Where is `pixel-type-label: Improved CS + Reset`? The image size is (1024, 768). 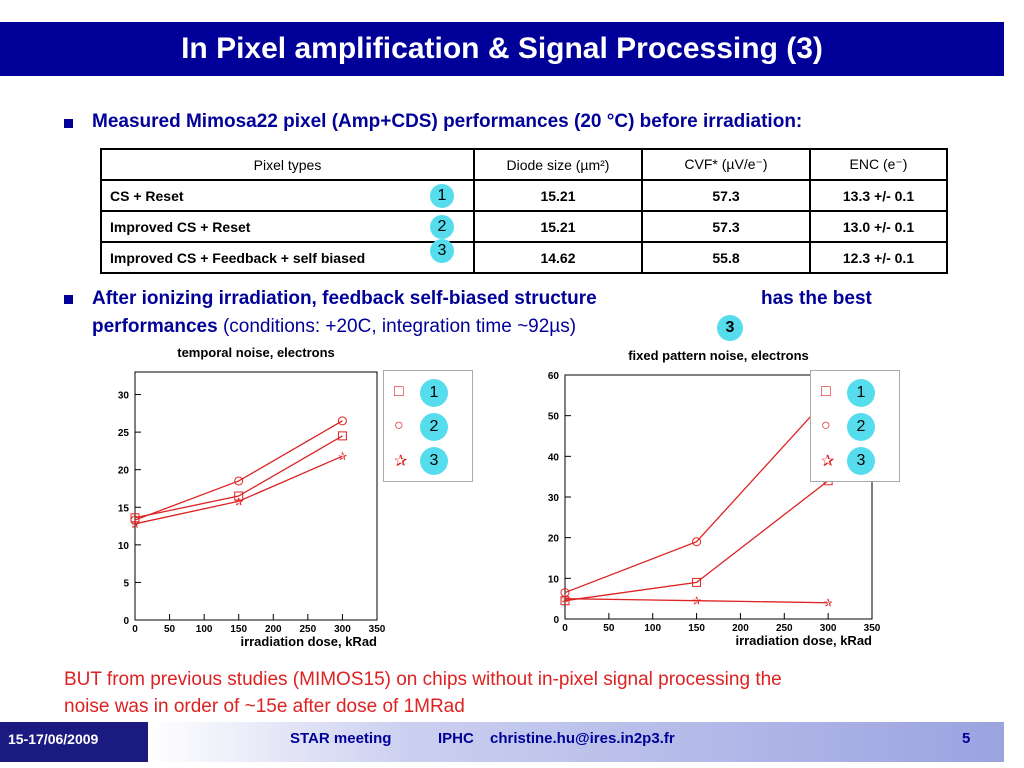 pixel-type-label: Improved CS + Reset is located at coordinates (180, 226).